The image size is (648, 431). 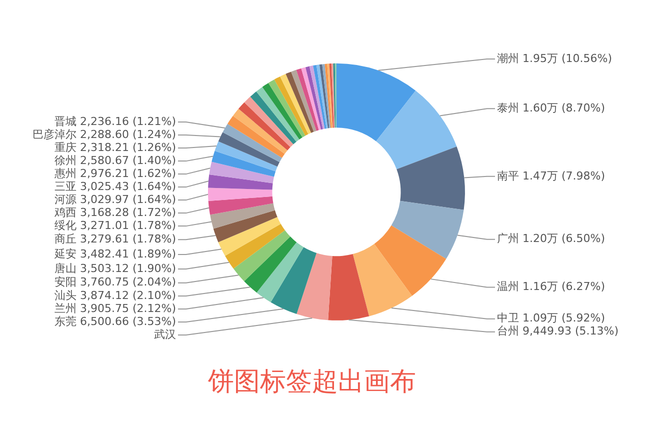 I want to click on slice-label: 台州 9,449.93 (5.13%), so click(x=558, y=331).